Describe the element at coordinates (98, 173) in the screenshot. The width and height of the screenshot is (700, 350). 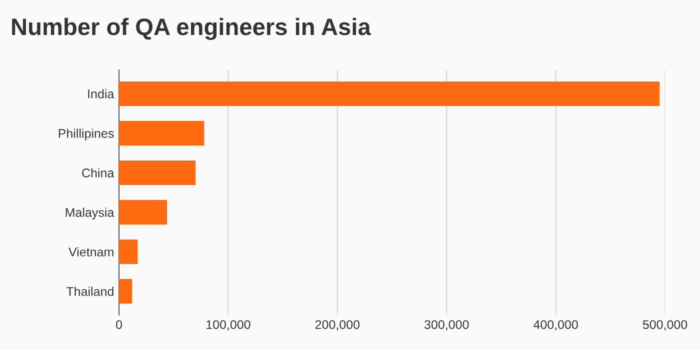
I see `y-tick-label: China` at that location.